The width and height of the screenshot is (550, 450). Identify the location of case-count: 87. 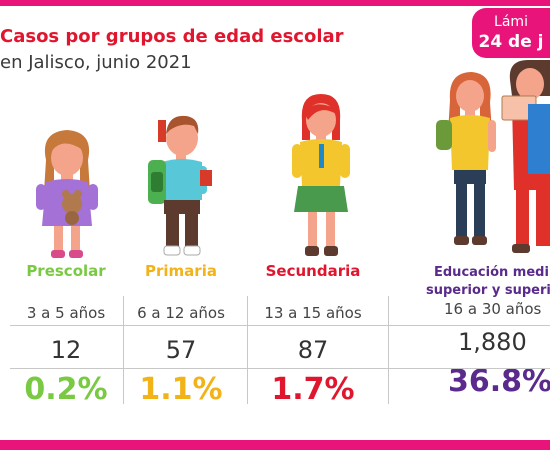
(313, 350).